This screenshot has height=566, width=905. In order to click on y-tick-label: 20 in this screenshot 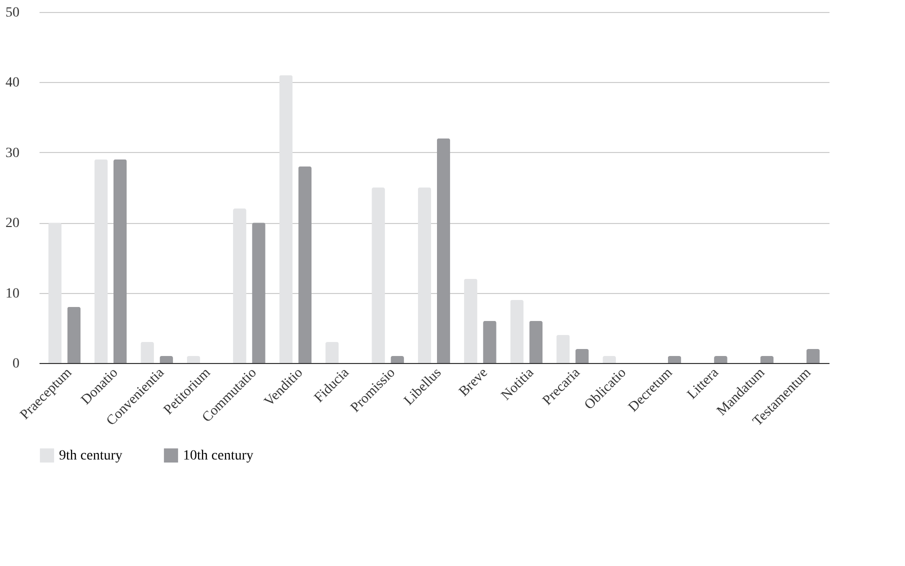, I will do `click(13, 224)`.